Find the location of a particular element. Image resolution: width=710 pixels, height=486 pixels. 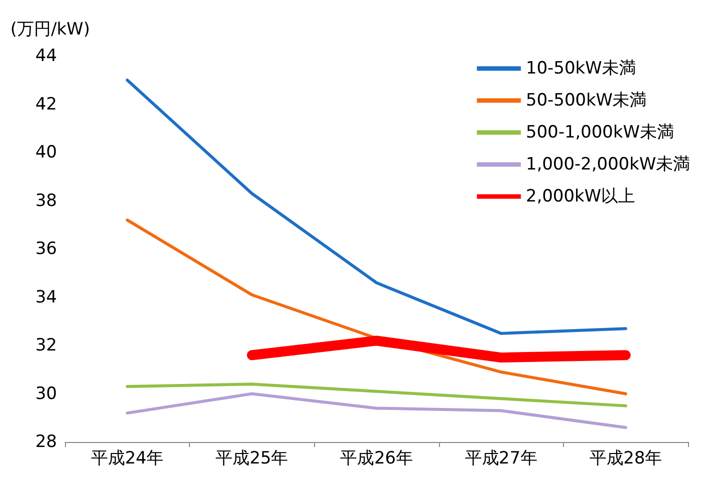

x-tick-label: 平成26年 is located at coordinates (376, 458).